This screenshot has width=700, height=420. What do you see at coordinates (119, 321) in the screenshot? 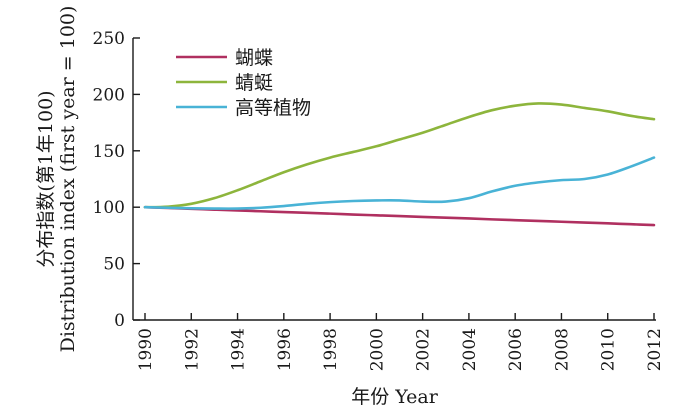
I see `y-tick-label: 0` at bounding box center [119, 321].